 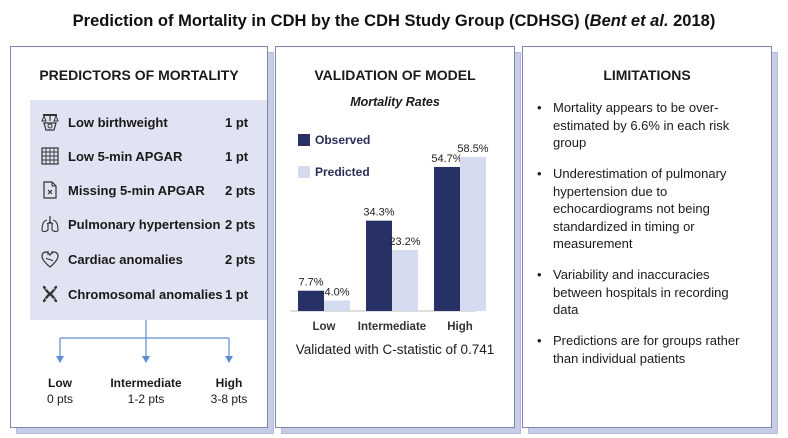 I want to click on legend-predicted: Predicted, so click(x=334, y=172).